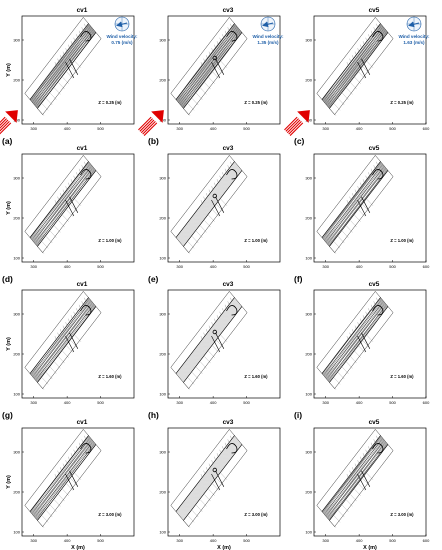 Image resolution: width=442 pixels, height=550 pixels. I want to click on z-level-label: Z = 1.60 (m), so click(402, 376).